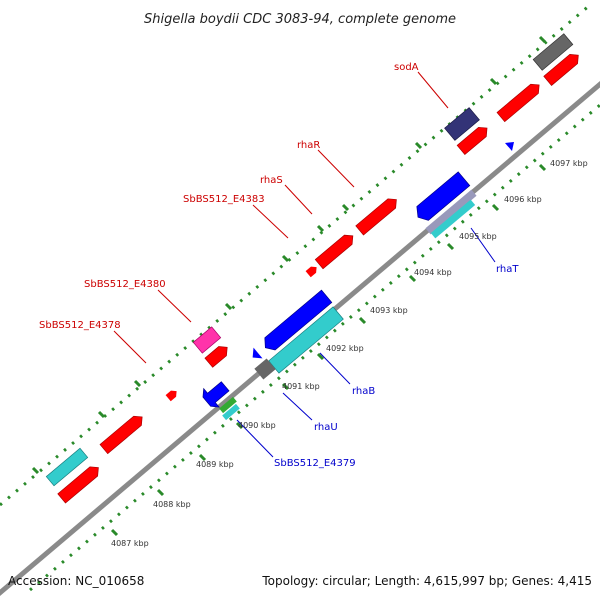 The width and height of the screenshot is (600, 600). I want to click on feature-red-rhaS, so click(335, 250).